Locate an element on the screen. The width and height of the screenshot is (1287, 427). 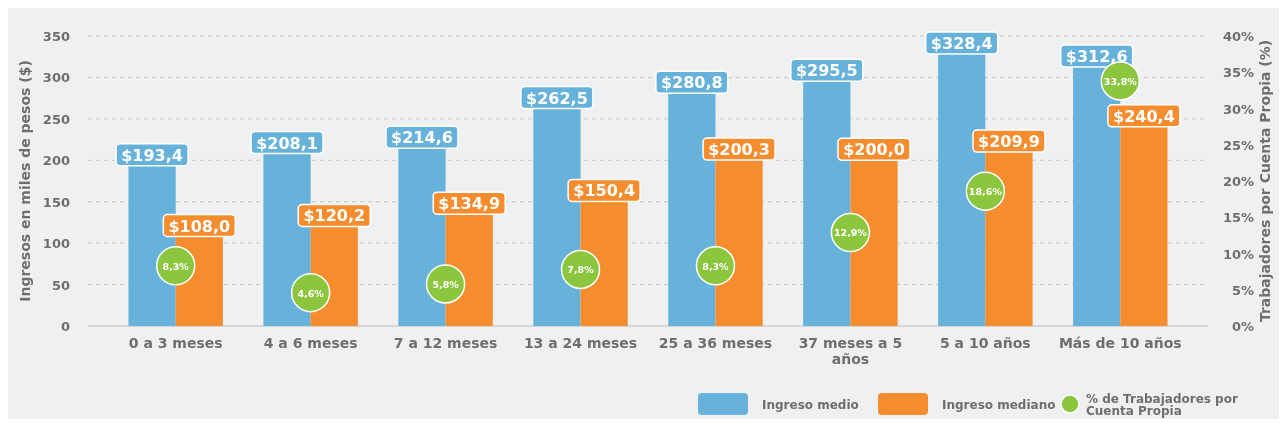
y2-tick-label: 15% is located at coordinates (1238, 218).